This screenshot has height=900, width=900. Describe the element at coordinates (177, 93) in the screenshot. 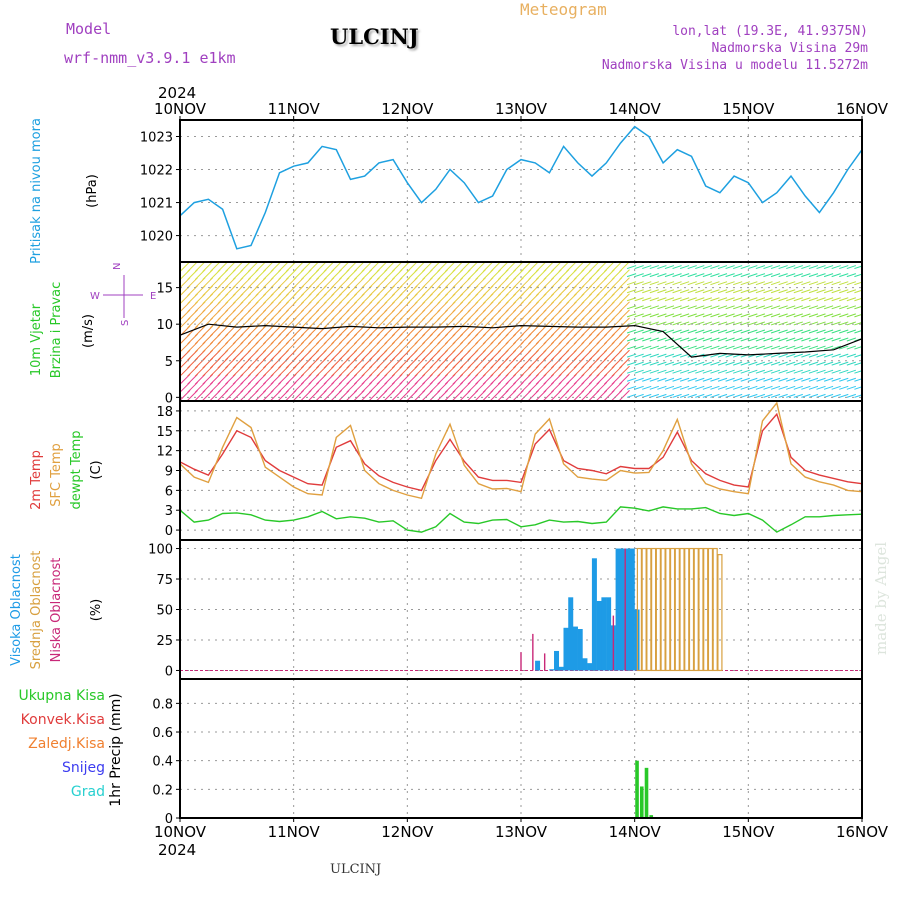

I see `year-label-top: 2024` at that location.